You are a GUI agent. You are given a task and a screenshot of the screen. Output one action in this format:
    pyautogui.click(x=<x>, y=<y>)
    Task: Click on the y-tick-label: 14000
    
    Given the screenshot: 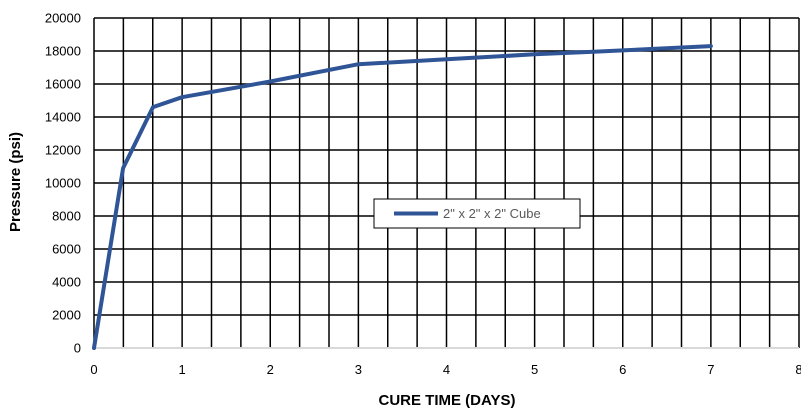 What is the action you would take?
    pyautogui.click(x=63, y=117)
    